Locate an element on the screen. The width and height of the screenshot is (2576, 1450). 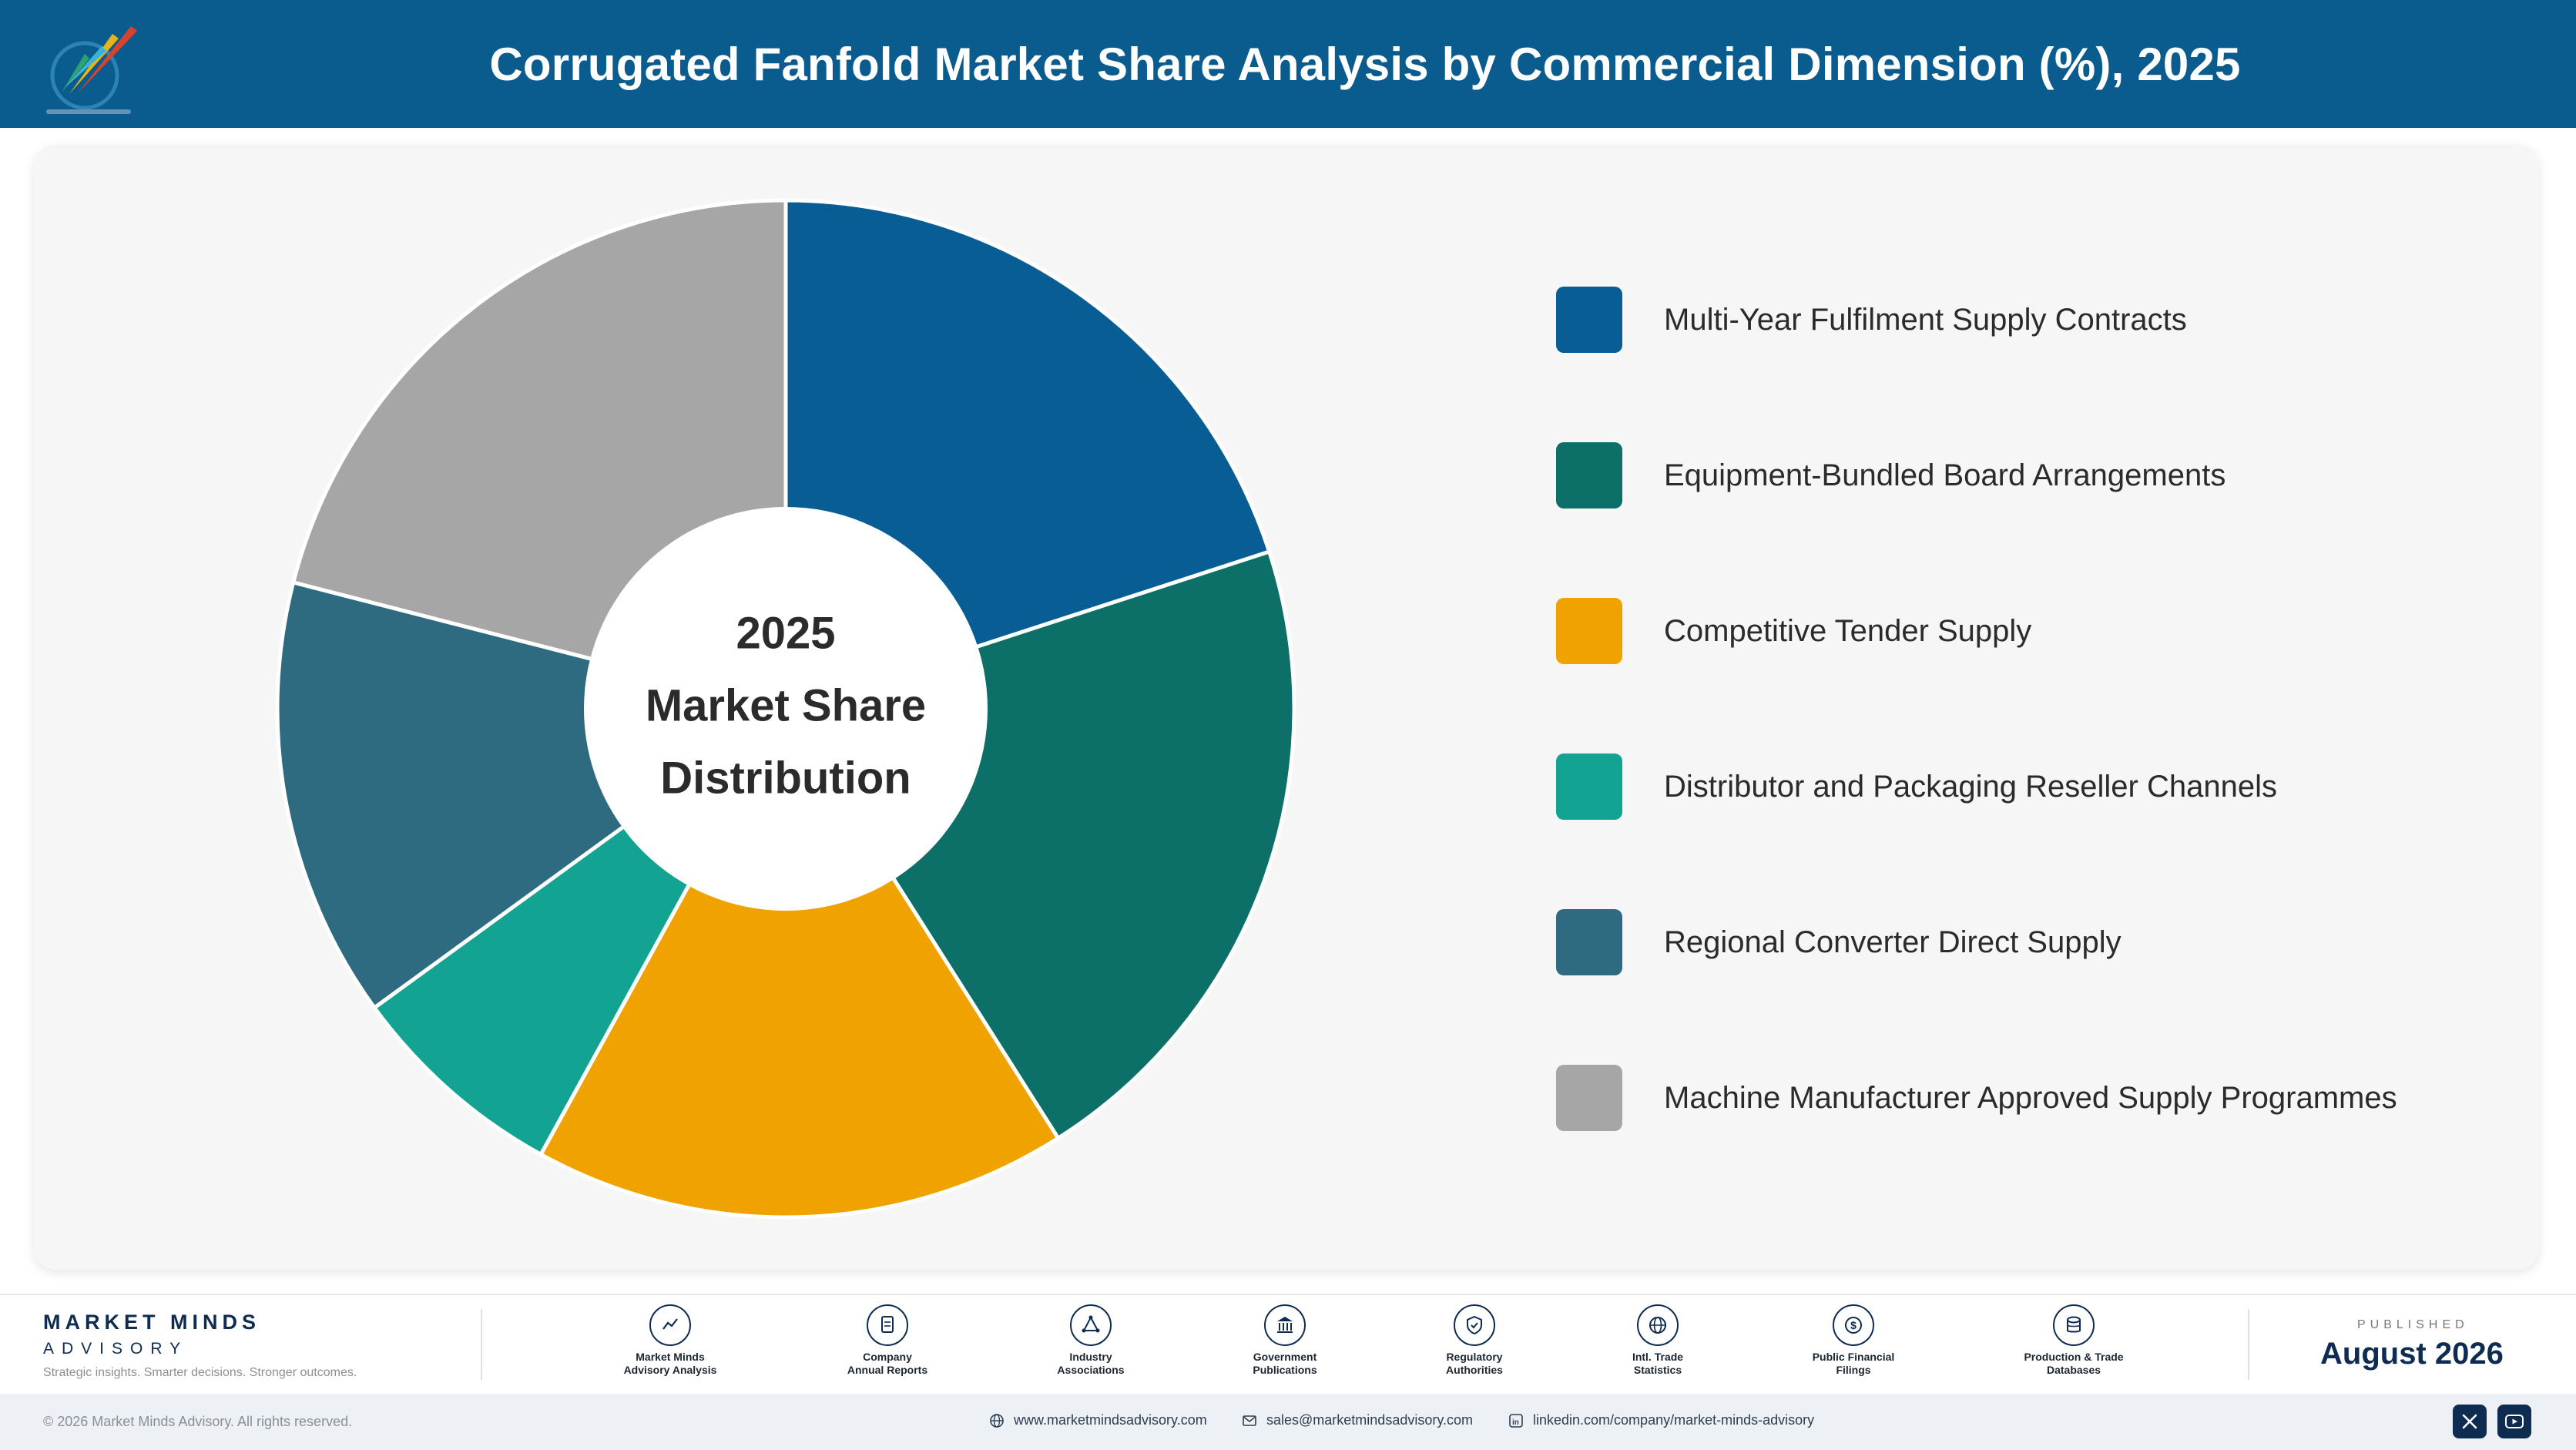
source-item: Government Publications is located at coordinates (1285, 1340).